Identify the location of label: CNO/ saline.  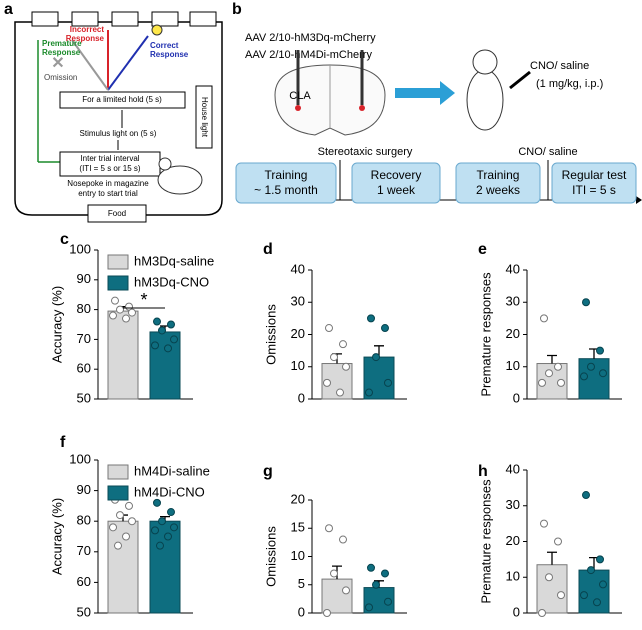
(547, 152).